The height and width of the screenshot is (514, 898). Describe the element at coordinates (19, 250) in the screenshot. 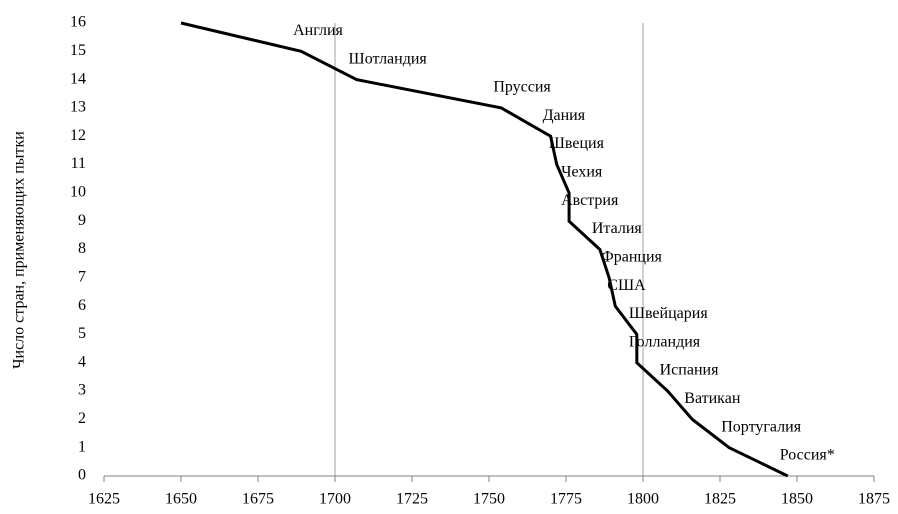

I see `y-axis-label: Число стран, применяющих пытки` at that location.